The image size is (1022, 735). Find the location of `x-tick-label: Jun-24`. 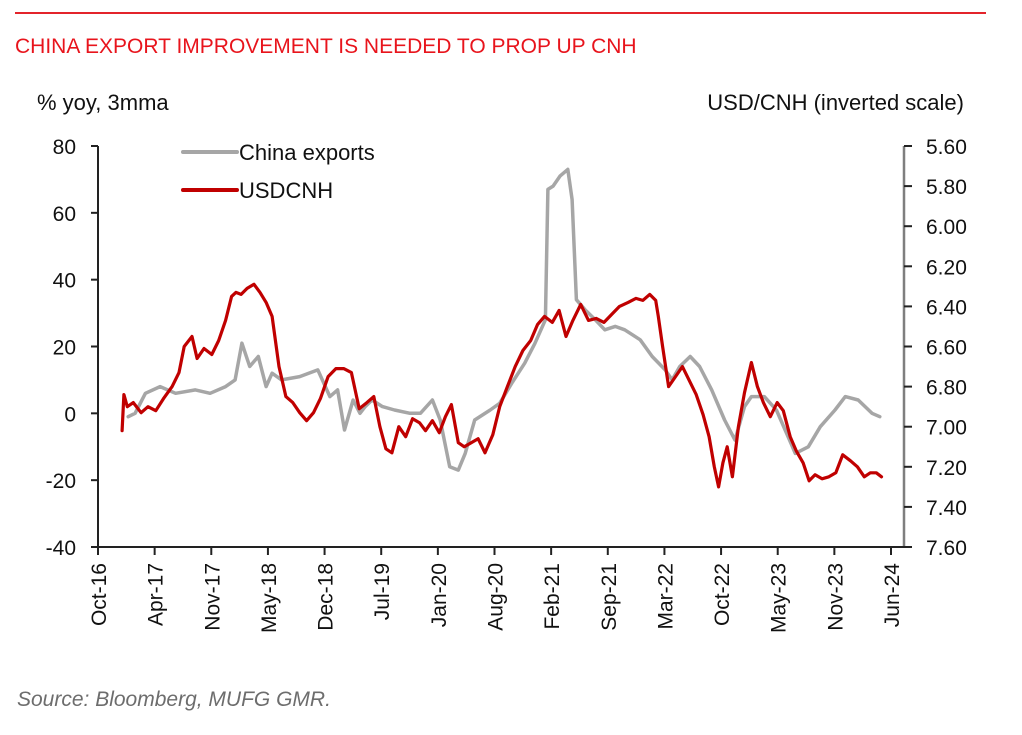

x-tick-label: Jun-24 is located at coordinates (892, 595).